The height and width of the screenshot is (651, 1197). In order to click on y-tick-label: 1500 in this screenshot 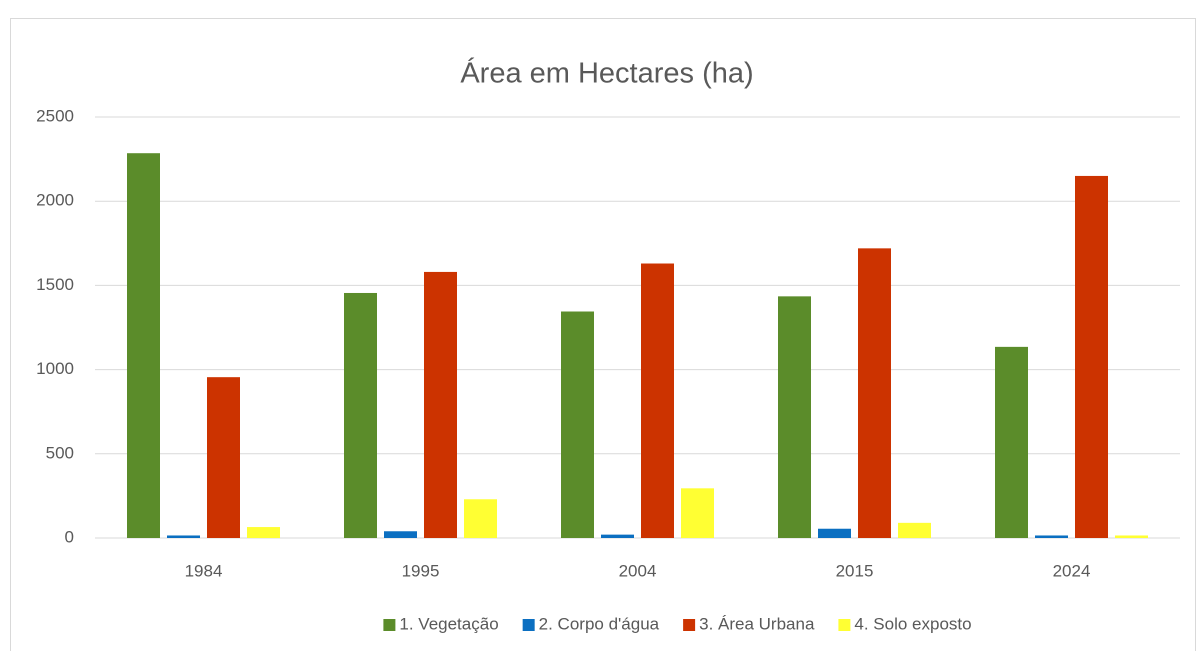, I will do `click(55, 284)`.